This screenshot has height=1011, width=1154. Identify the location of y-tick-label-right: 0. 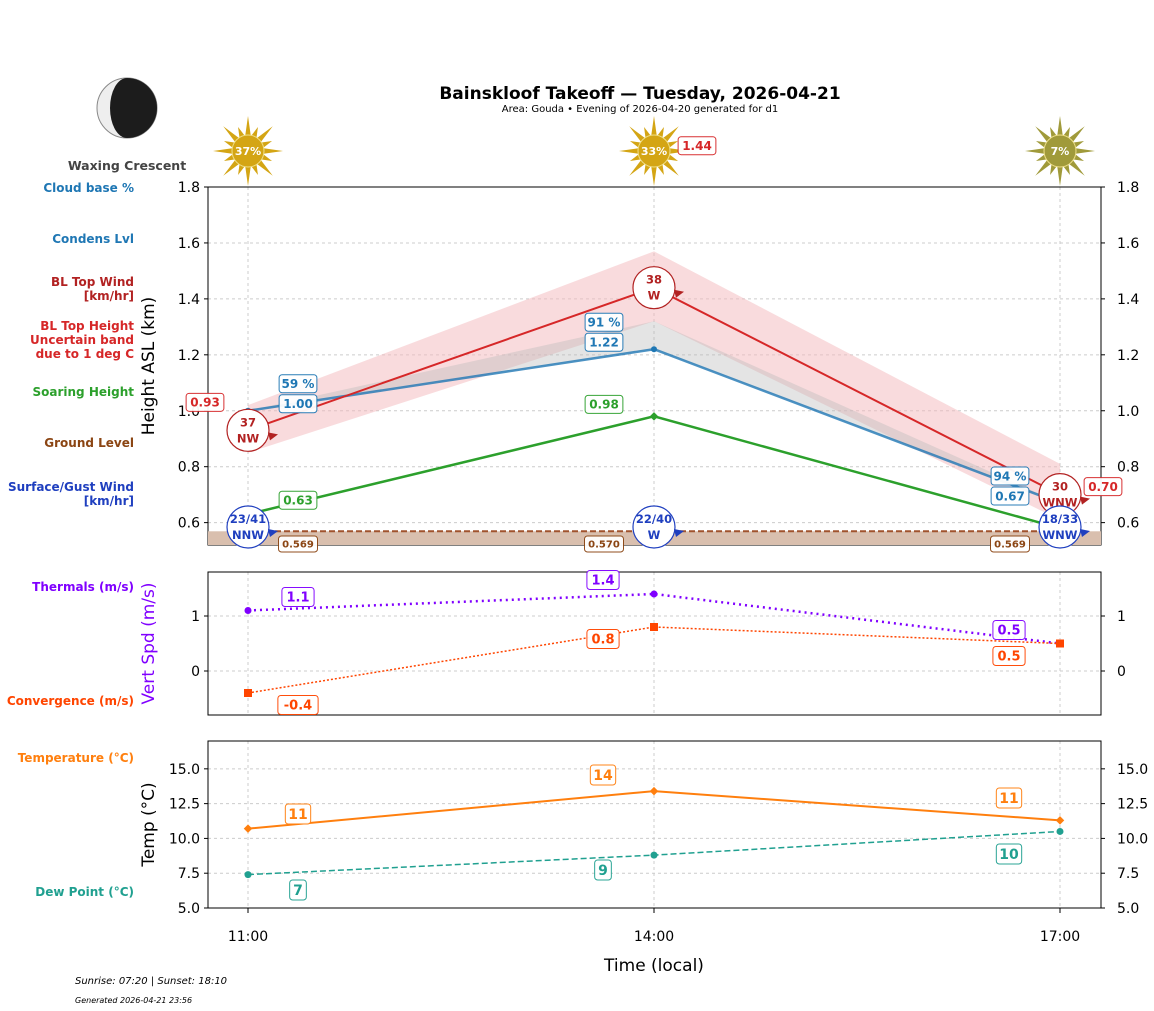
(1121, 672).